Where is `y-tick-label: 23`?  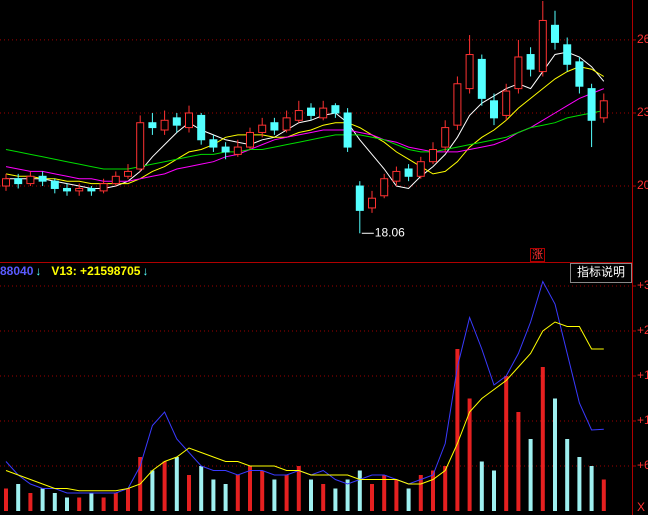 y-tick-label: 23 is located at coordinates (642, 112).